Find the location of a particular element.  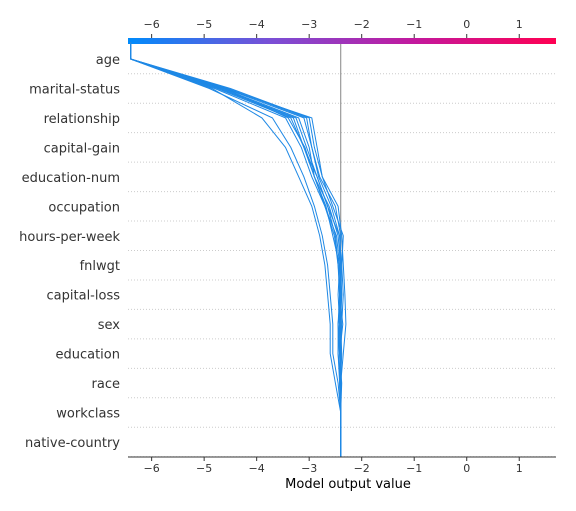

x-tick-label: −6 is located at coordinates (152, 468).